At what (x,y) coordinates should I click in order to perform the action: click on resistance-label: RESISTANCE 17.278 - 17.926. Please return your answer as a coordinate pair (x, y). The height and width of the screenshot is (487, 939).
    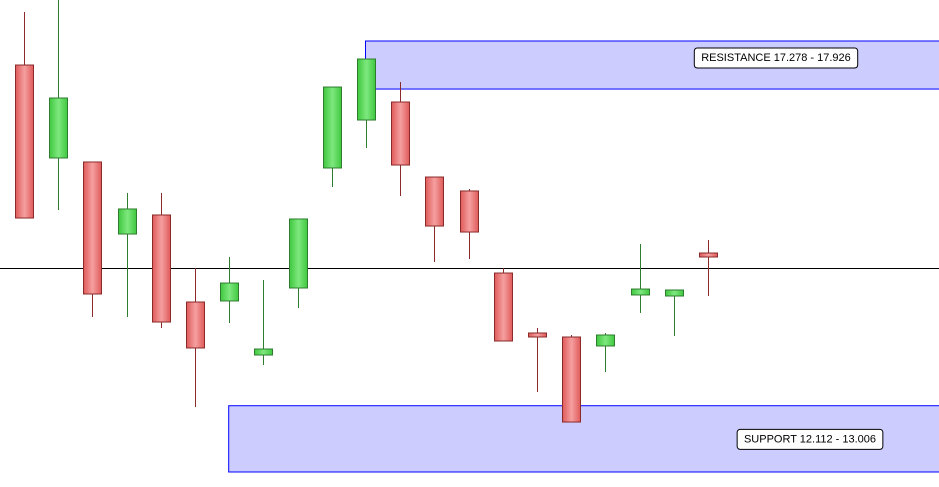
    Looking at the image, I should click on (776, 58).